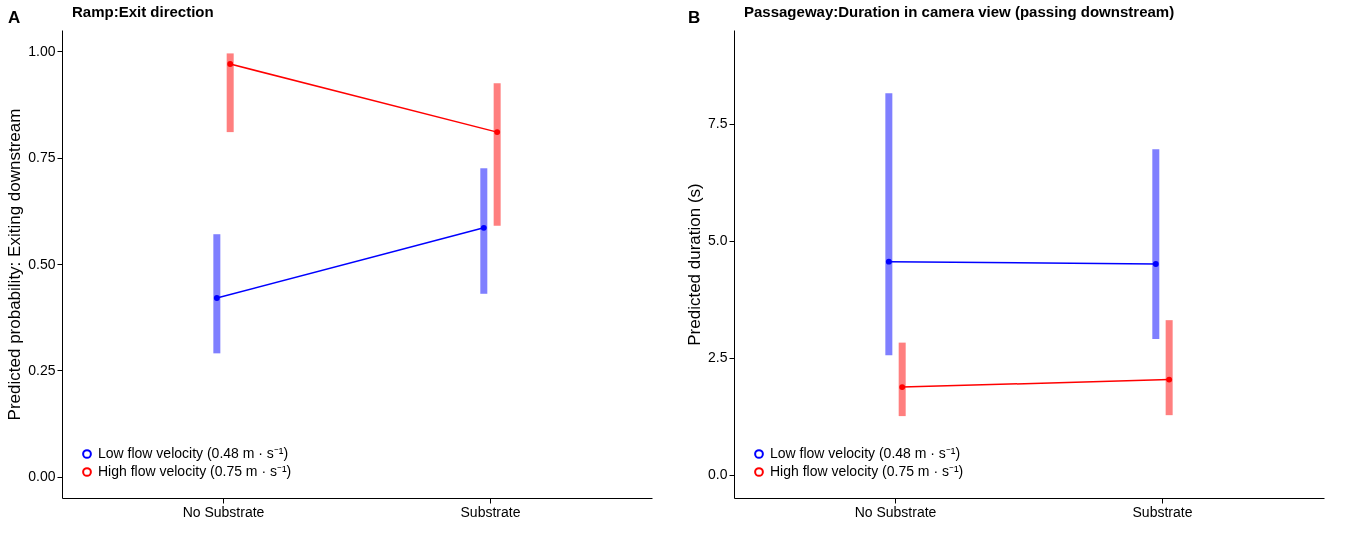 This screenshot has width=1363, height=539. Describe the element at coordinates (42, 476) in the screenshot. I see `y-tick-label: 0.00` at that location.